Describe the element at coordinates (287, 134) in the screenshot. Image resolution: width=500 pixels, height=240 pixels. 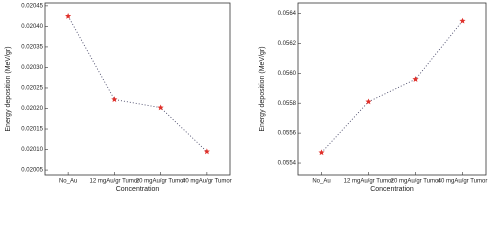
I see `y-tick-label: 0.0556` at that location.